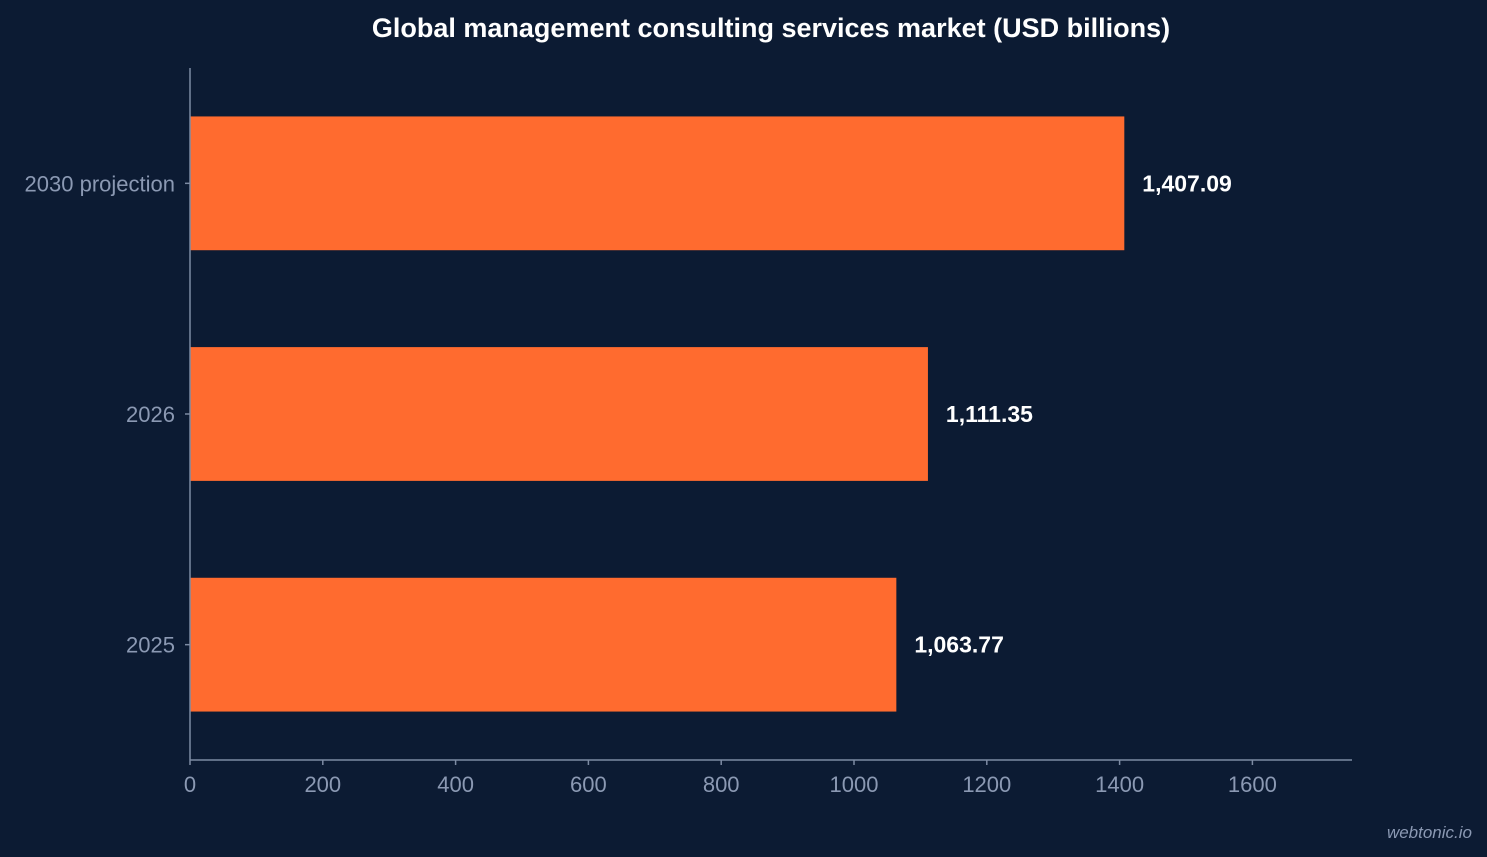 The image size is (1487, 857). I want to click on x-tick-label: 200, so click(322, 784).